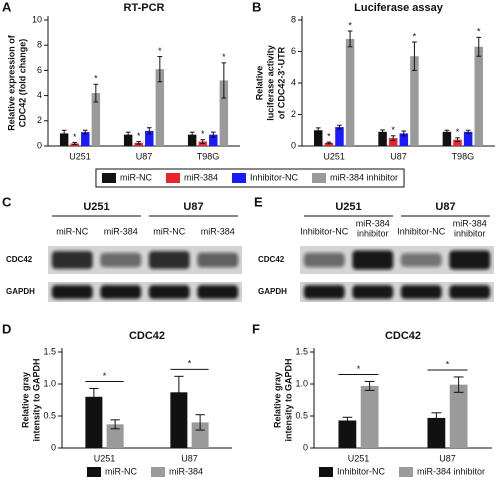 This screenshot has width=500, height=480. I want to click on y-tick-label: 1.0, so click(301, 383).